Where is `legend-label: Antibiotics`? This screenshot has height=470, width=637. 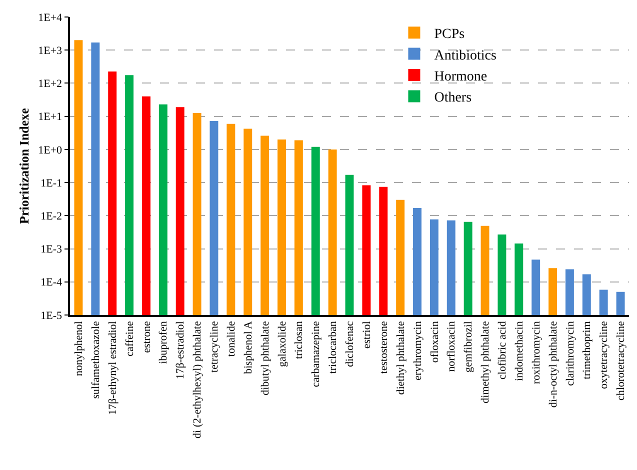 legend-label: Antibiotics is located at coordinates (465, 56).